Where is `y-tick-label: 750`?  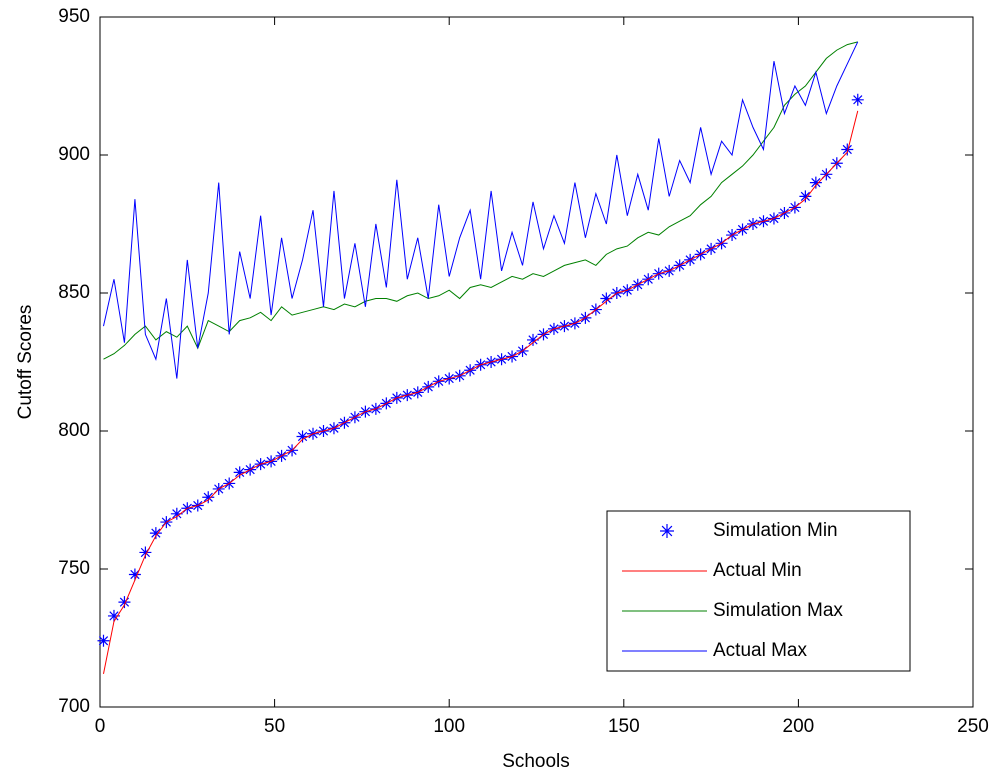
y-tick-label: 750 is located at coordinates (74, 568).